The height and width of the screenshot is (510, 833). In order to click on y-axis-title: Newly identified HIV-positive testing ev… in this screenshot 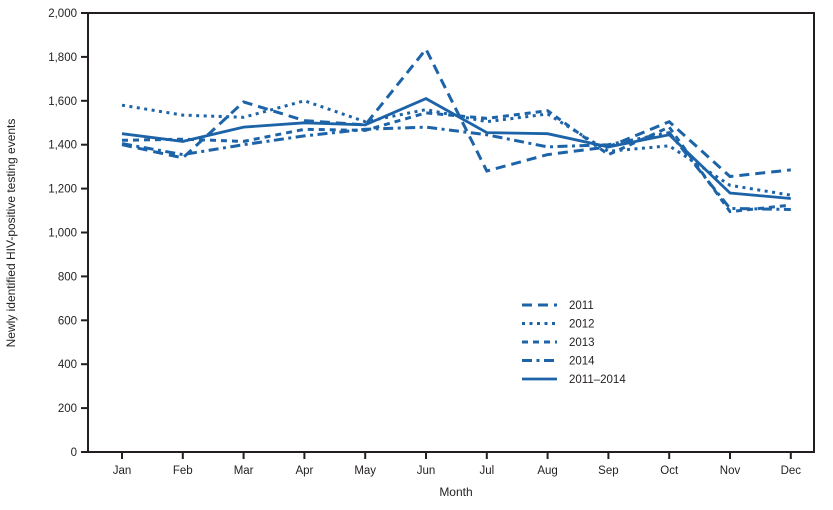, I will do `click(11, 233)`.